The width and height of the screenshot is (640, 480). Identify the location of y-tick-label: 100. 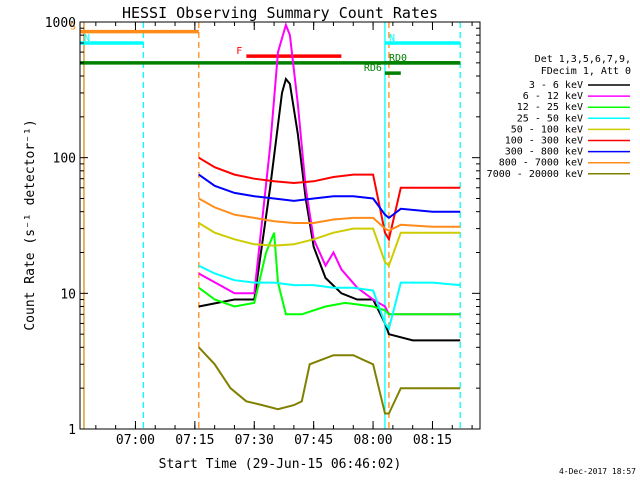
(64, 159).